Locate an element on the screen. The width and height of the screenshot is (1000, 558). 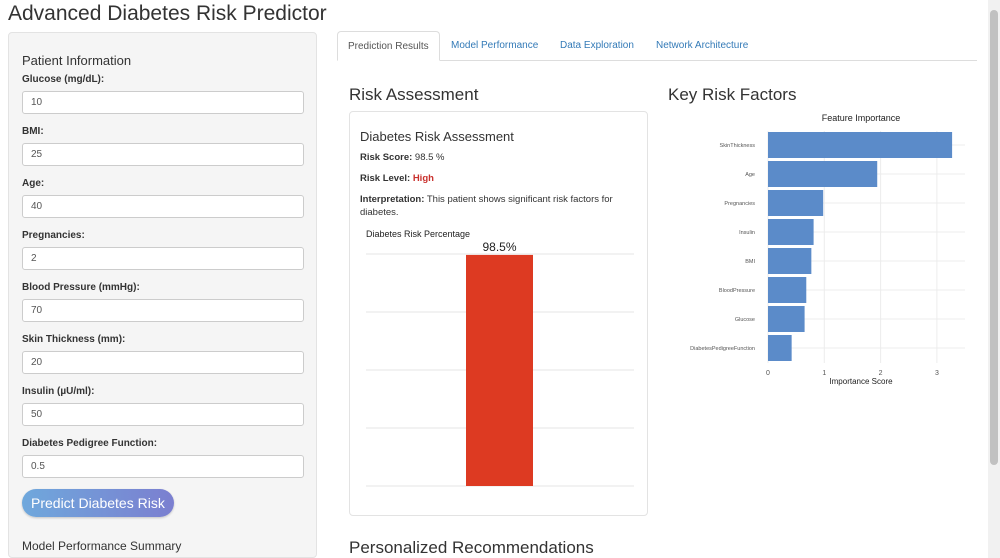
y-tick-label: Pregnancies is located at coordinates (739, 204).